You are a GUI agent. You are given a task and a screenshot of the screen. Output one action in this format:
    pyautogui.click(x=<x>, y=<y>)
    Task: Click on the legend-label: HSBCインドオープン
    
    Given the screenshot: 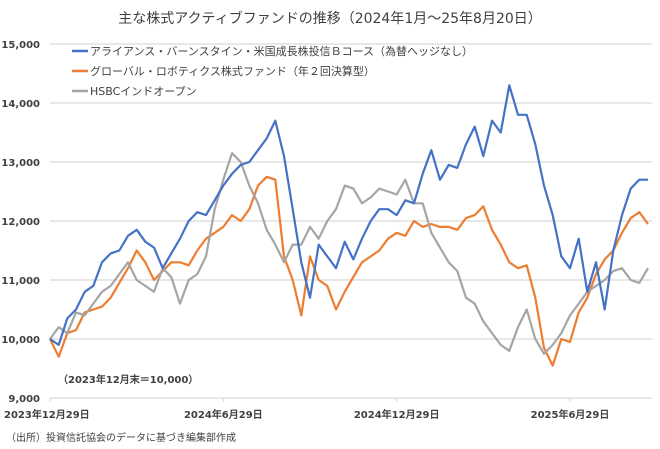 What is the action you would take?
    pyautogui.click(x=143, y=91)
    